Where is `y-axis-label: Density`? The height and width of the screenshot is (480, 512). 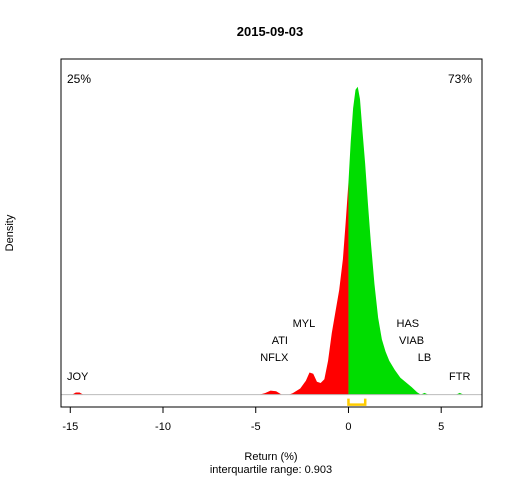 y-axis-label: Density is located at coordinates (10, 232).